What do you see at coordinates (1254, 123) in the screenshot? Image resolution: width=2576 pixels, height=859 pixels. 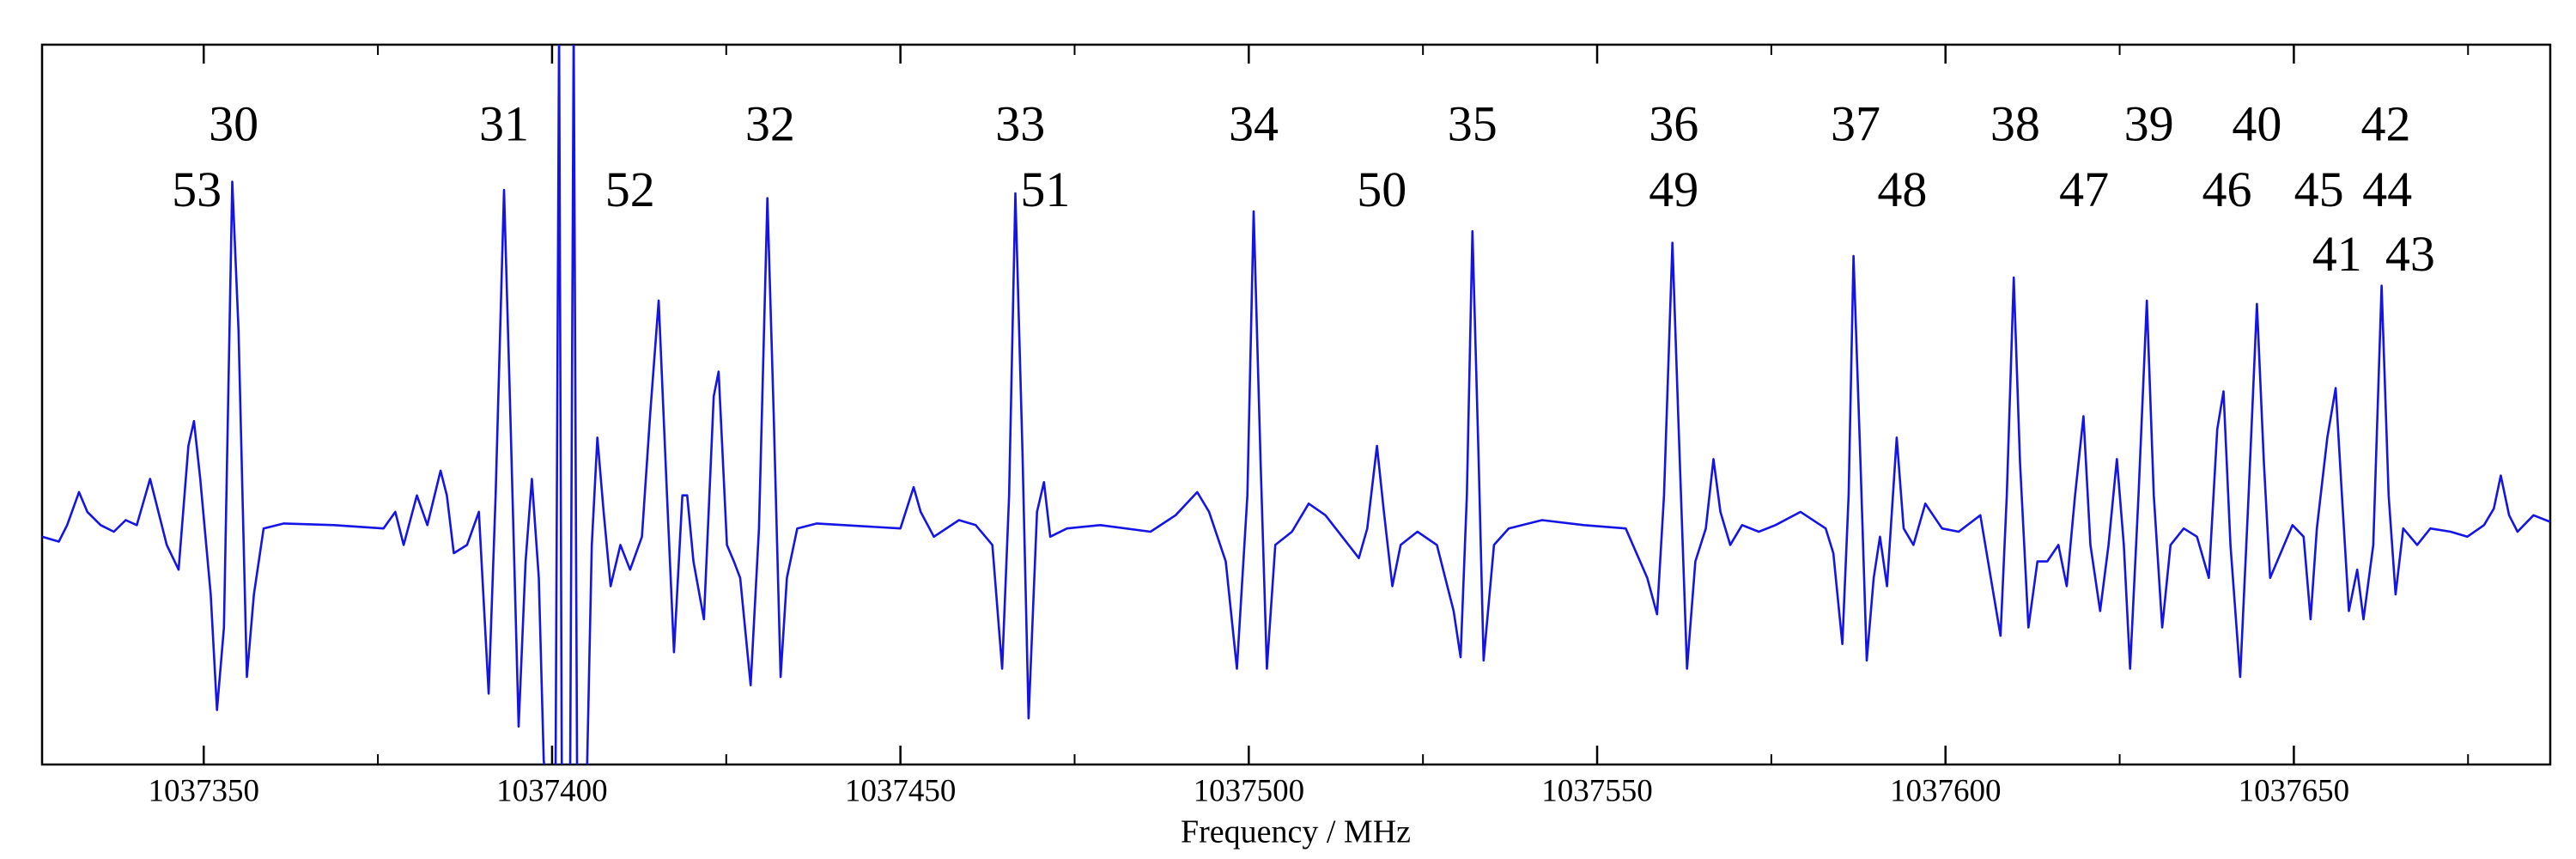 I see `peak-label: 34` at bounding box center [1254, 123].